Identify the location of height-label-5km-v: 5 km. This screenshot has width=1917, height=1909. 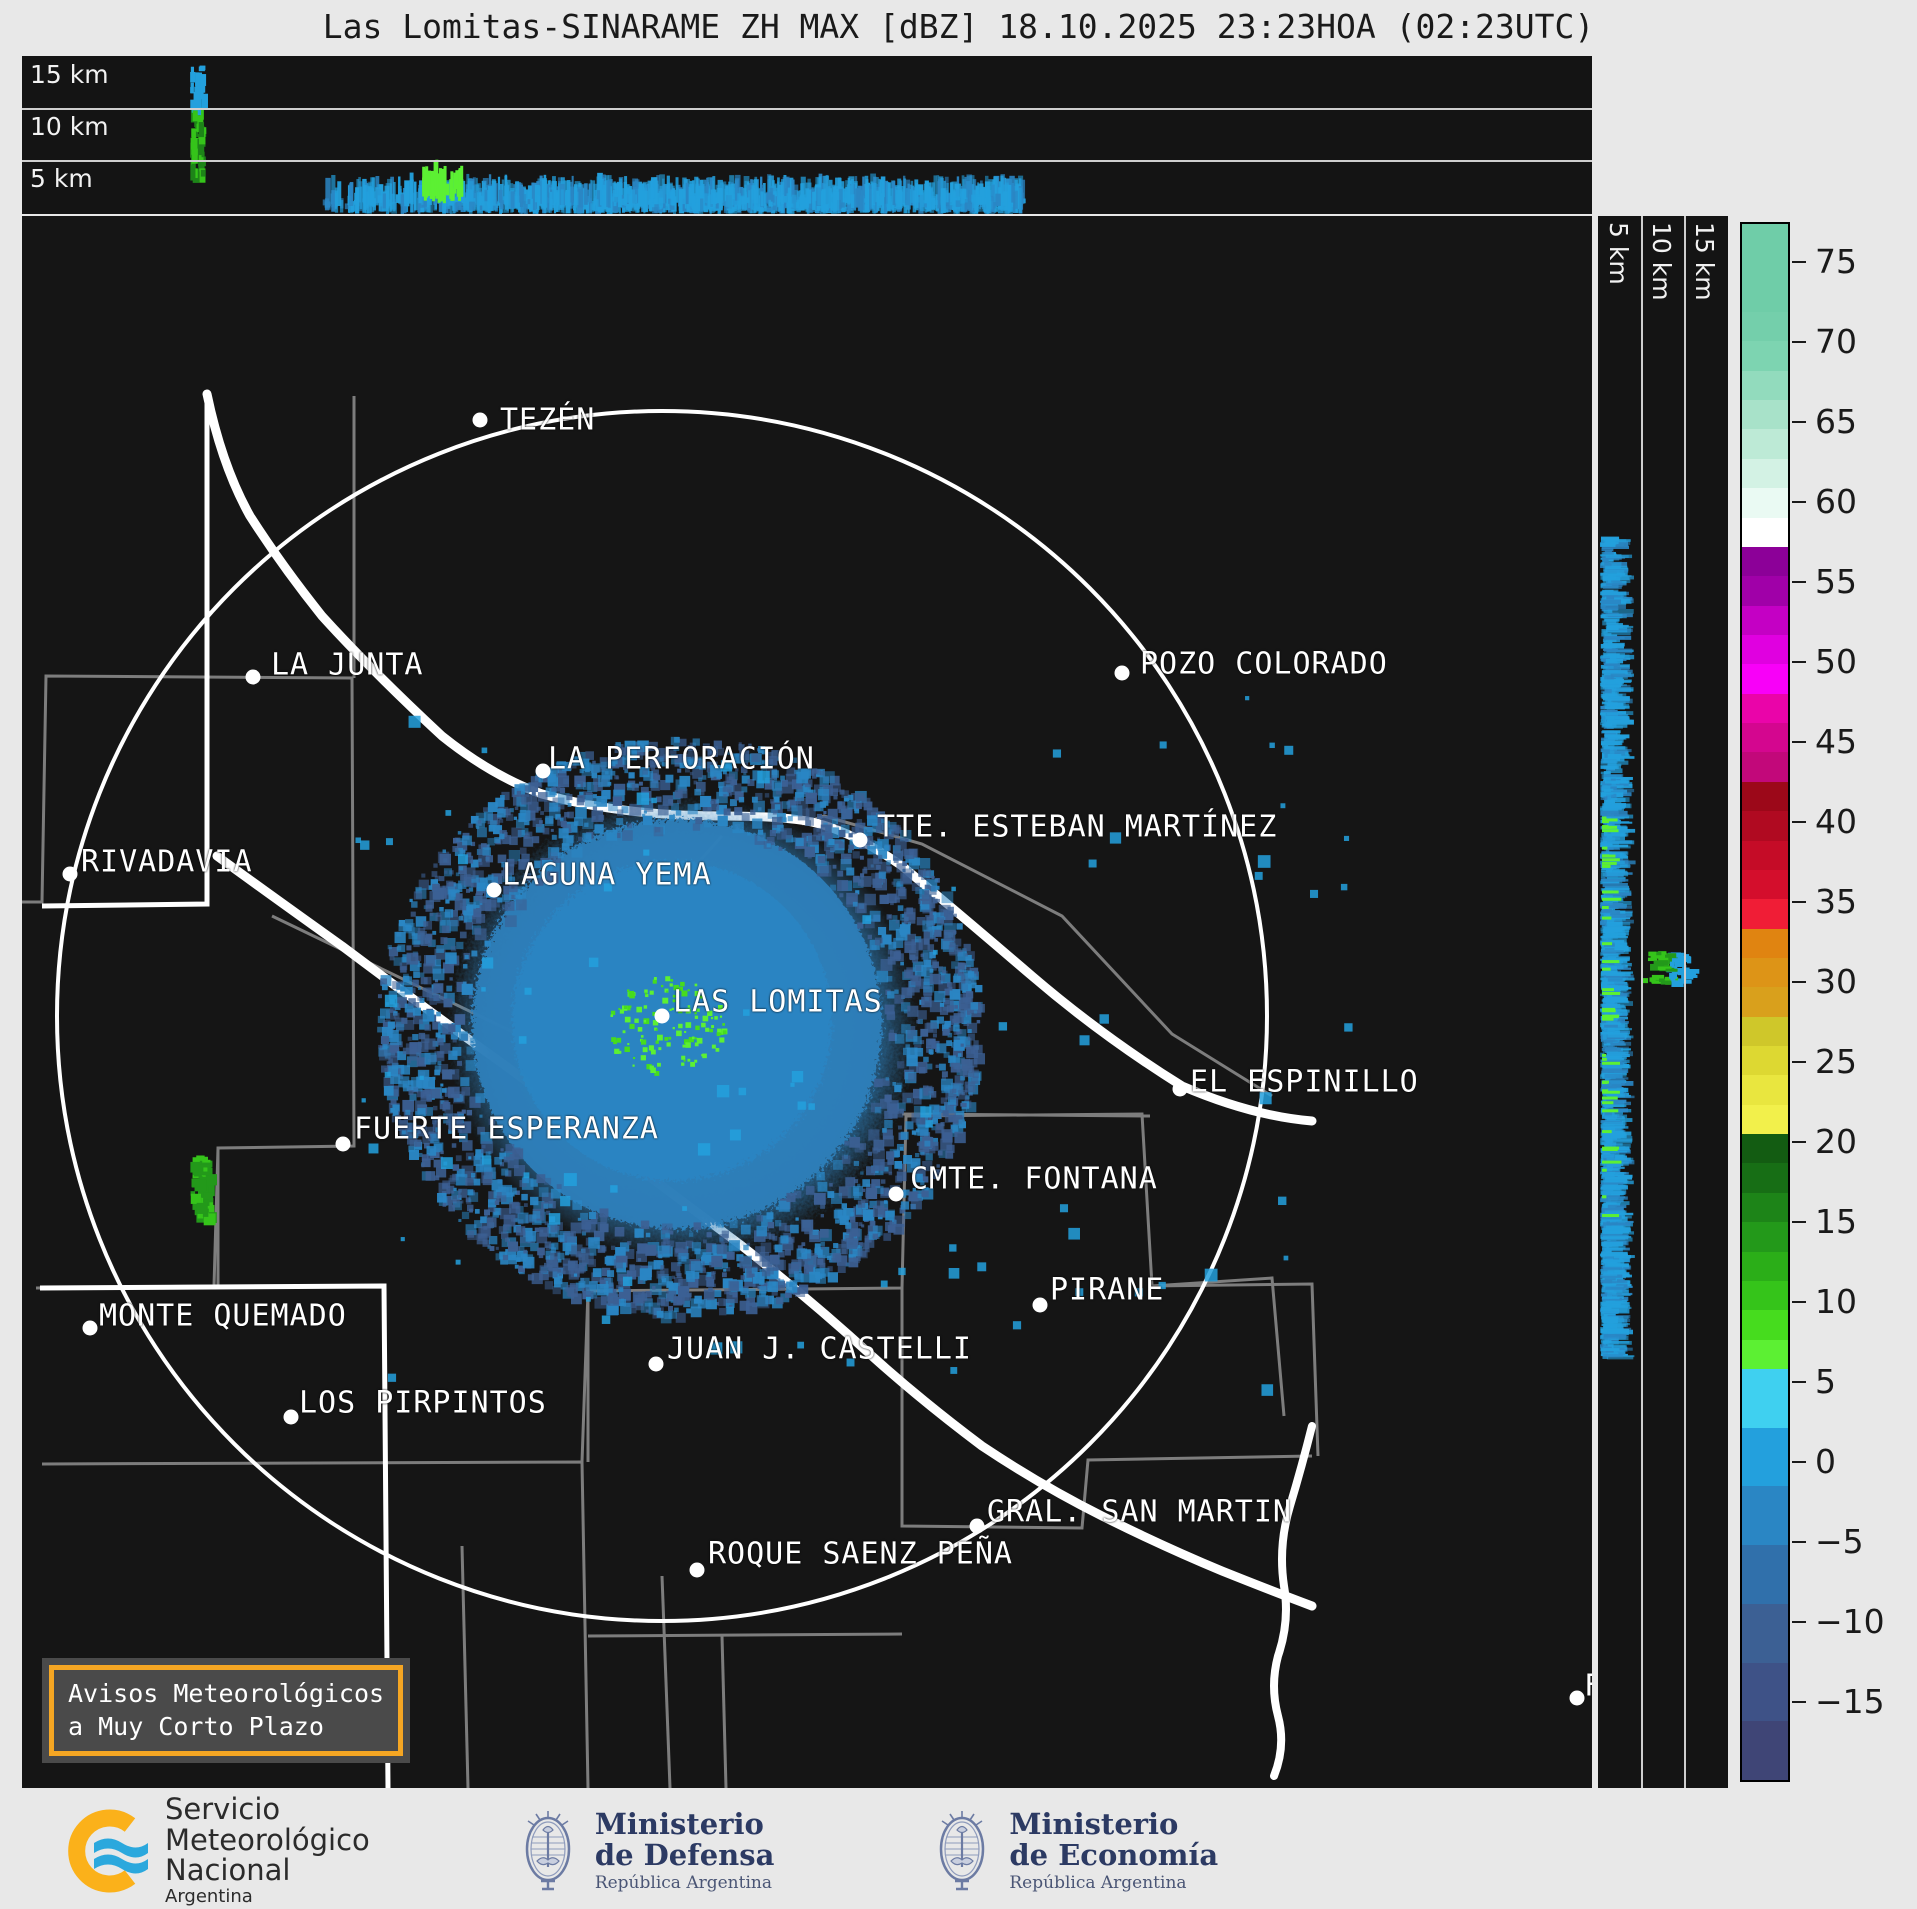
(1618, 253).